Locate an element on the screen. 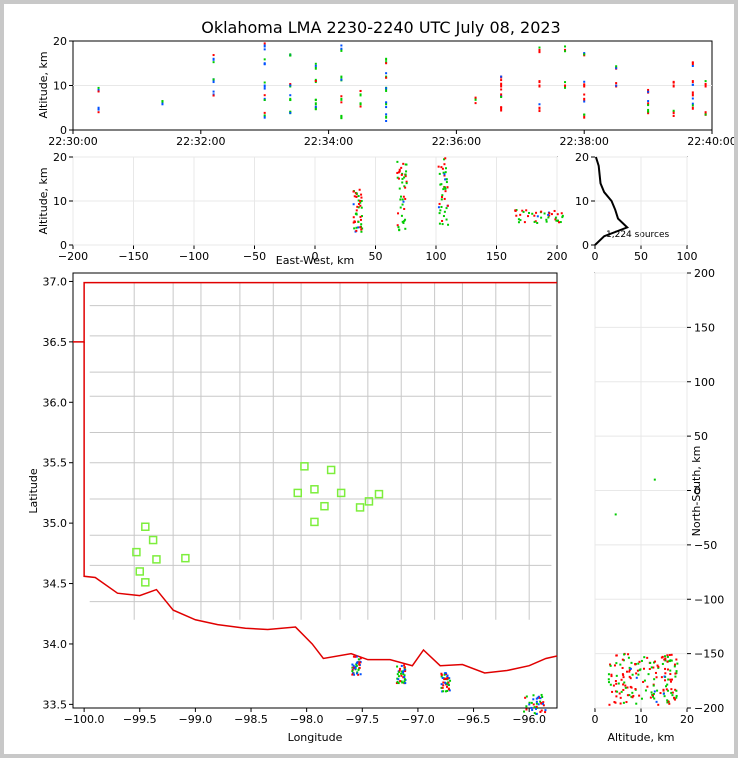 The image size is (738, 758). time-axis-tick-label: 22:32:00 is located at coordinates (200, 141).